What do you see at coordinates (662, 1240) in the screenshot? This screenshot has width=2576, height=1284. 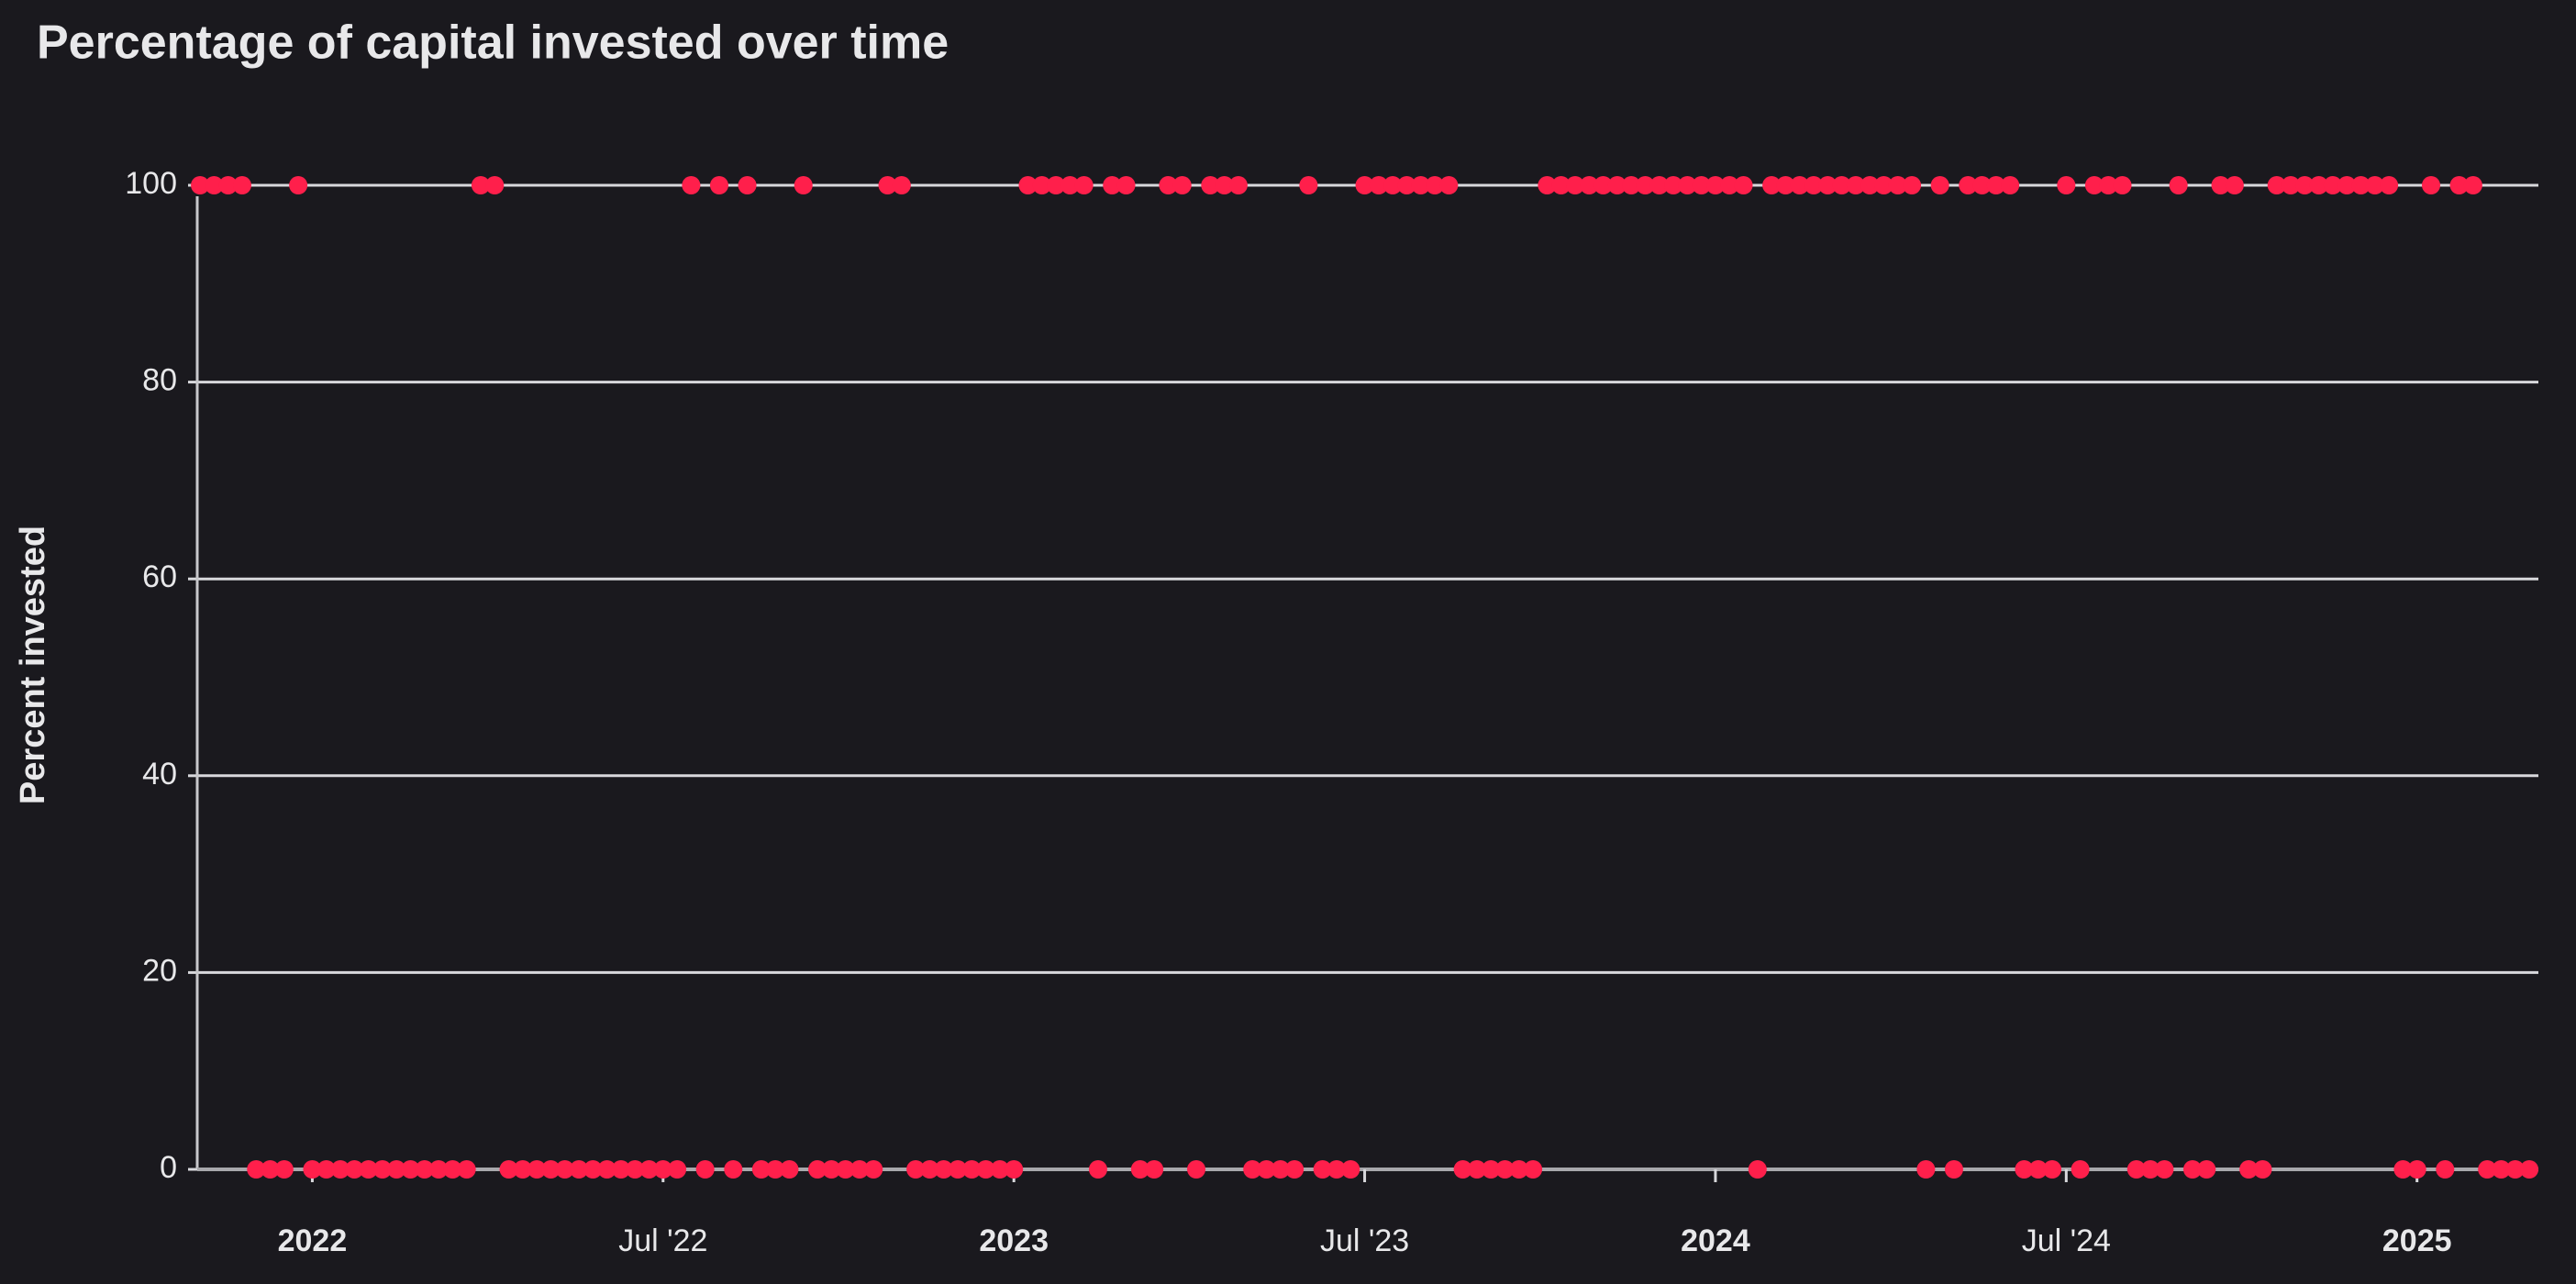 I see `x-tick-label: Jul '22` at bounding box center [662, 1240].